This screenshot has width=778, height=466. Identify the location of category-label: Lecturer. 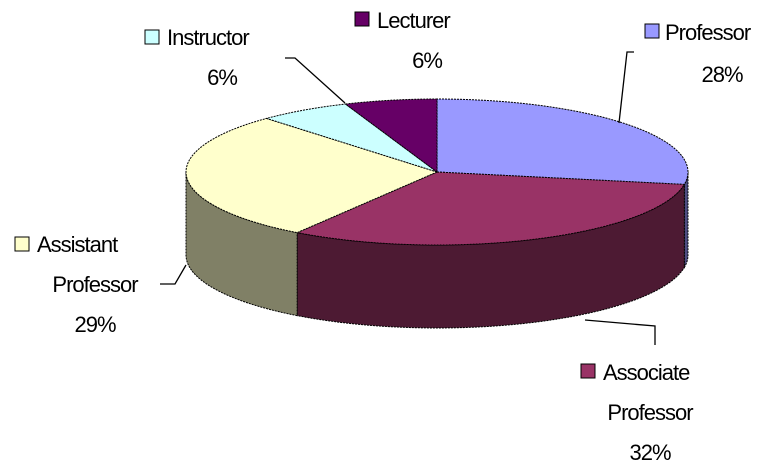
(413, 20).